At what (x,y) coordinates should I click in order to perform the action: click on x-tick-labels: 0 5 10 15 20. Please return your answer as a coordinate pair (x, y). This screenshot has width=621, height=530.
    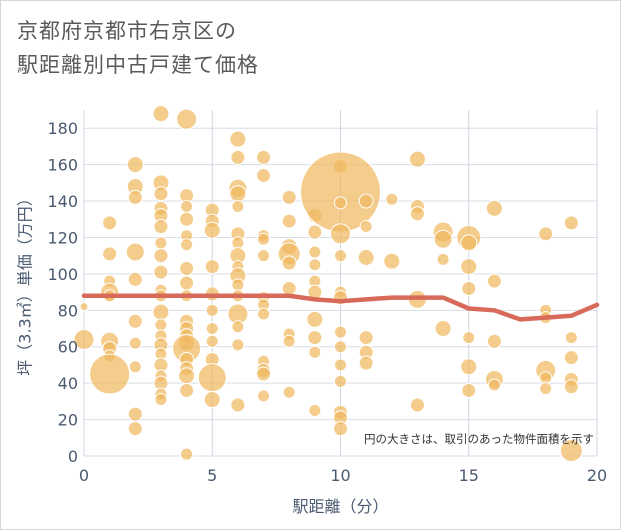
    Looking at the image, I should click on (343, 475).